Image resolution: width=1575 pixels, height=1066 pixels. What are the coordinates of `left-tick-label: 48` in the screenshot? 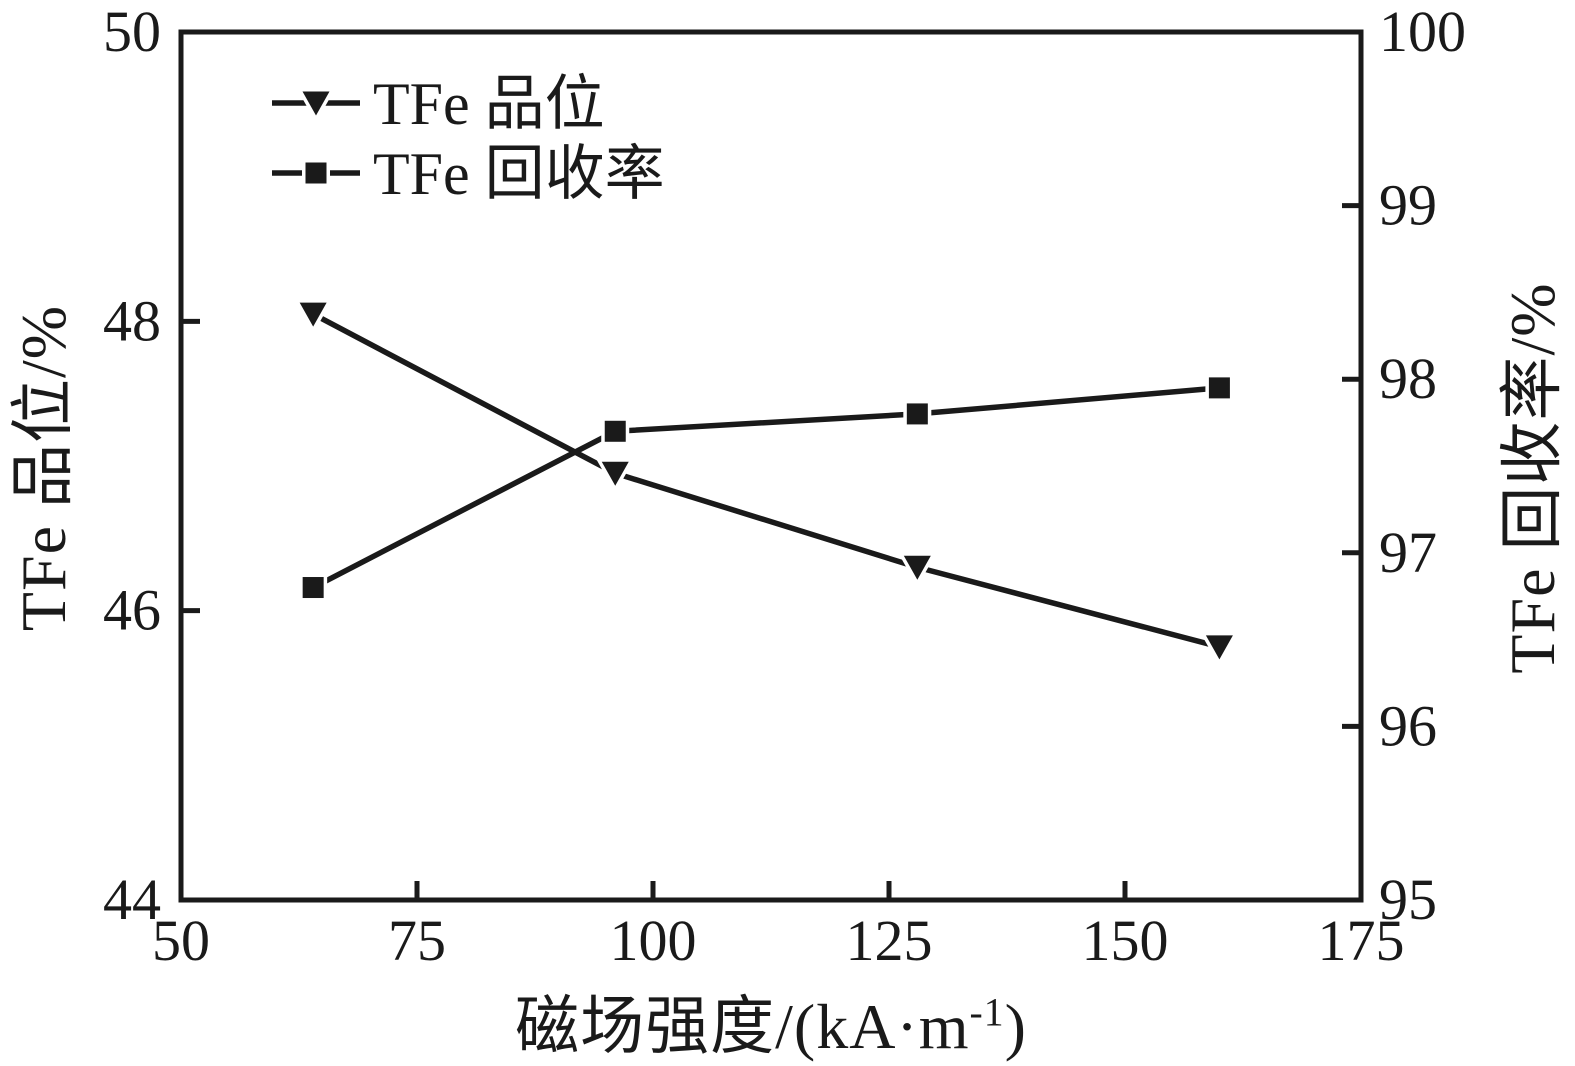 It's located at (132, 320).